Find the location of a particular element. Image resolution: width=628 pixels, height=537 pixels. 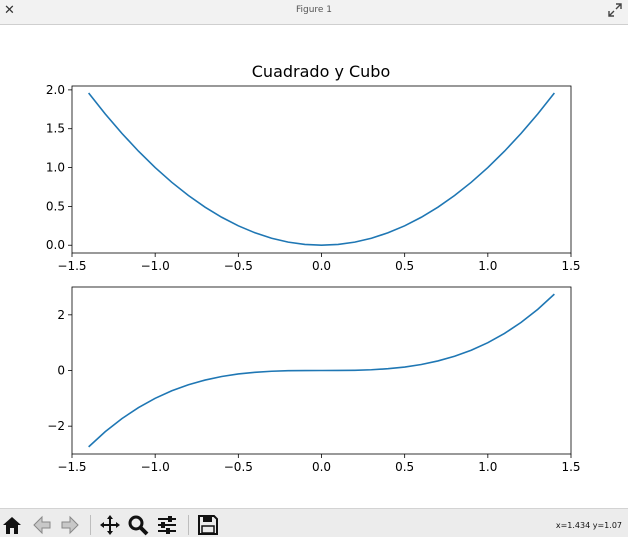

y-tick-label: 0.0 is located at coordinates (55, 245).